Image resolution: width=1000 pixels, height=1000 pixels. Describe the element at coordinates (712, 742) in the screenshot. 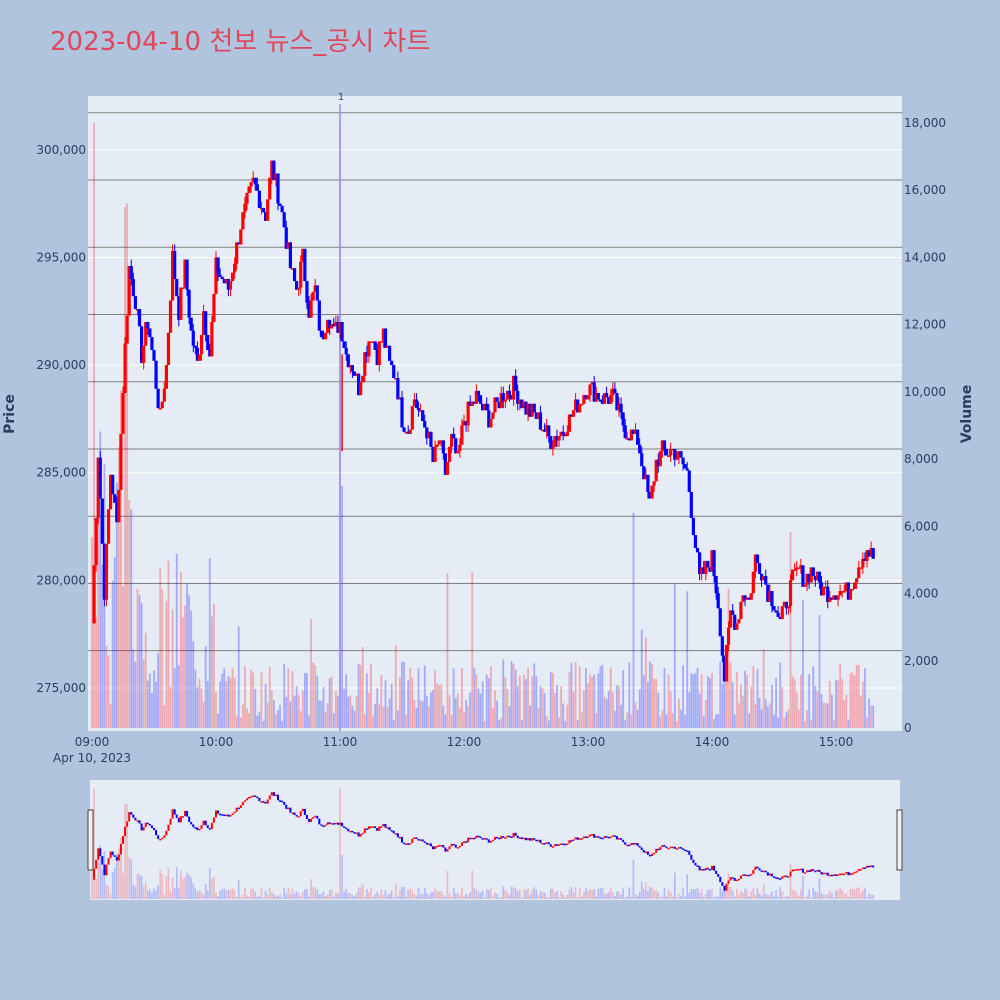

I see `time-tick-label: 14:00` at that location.